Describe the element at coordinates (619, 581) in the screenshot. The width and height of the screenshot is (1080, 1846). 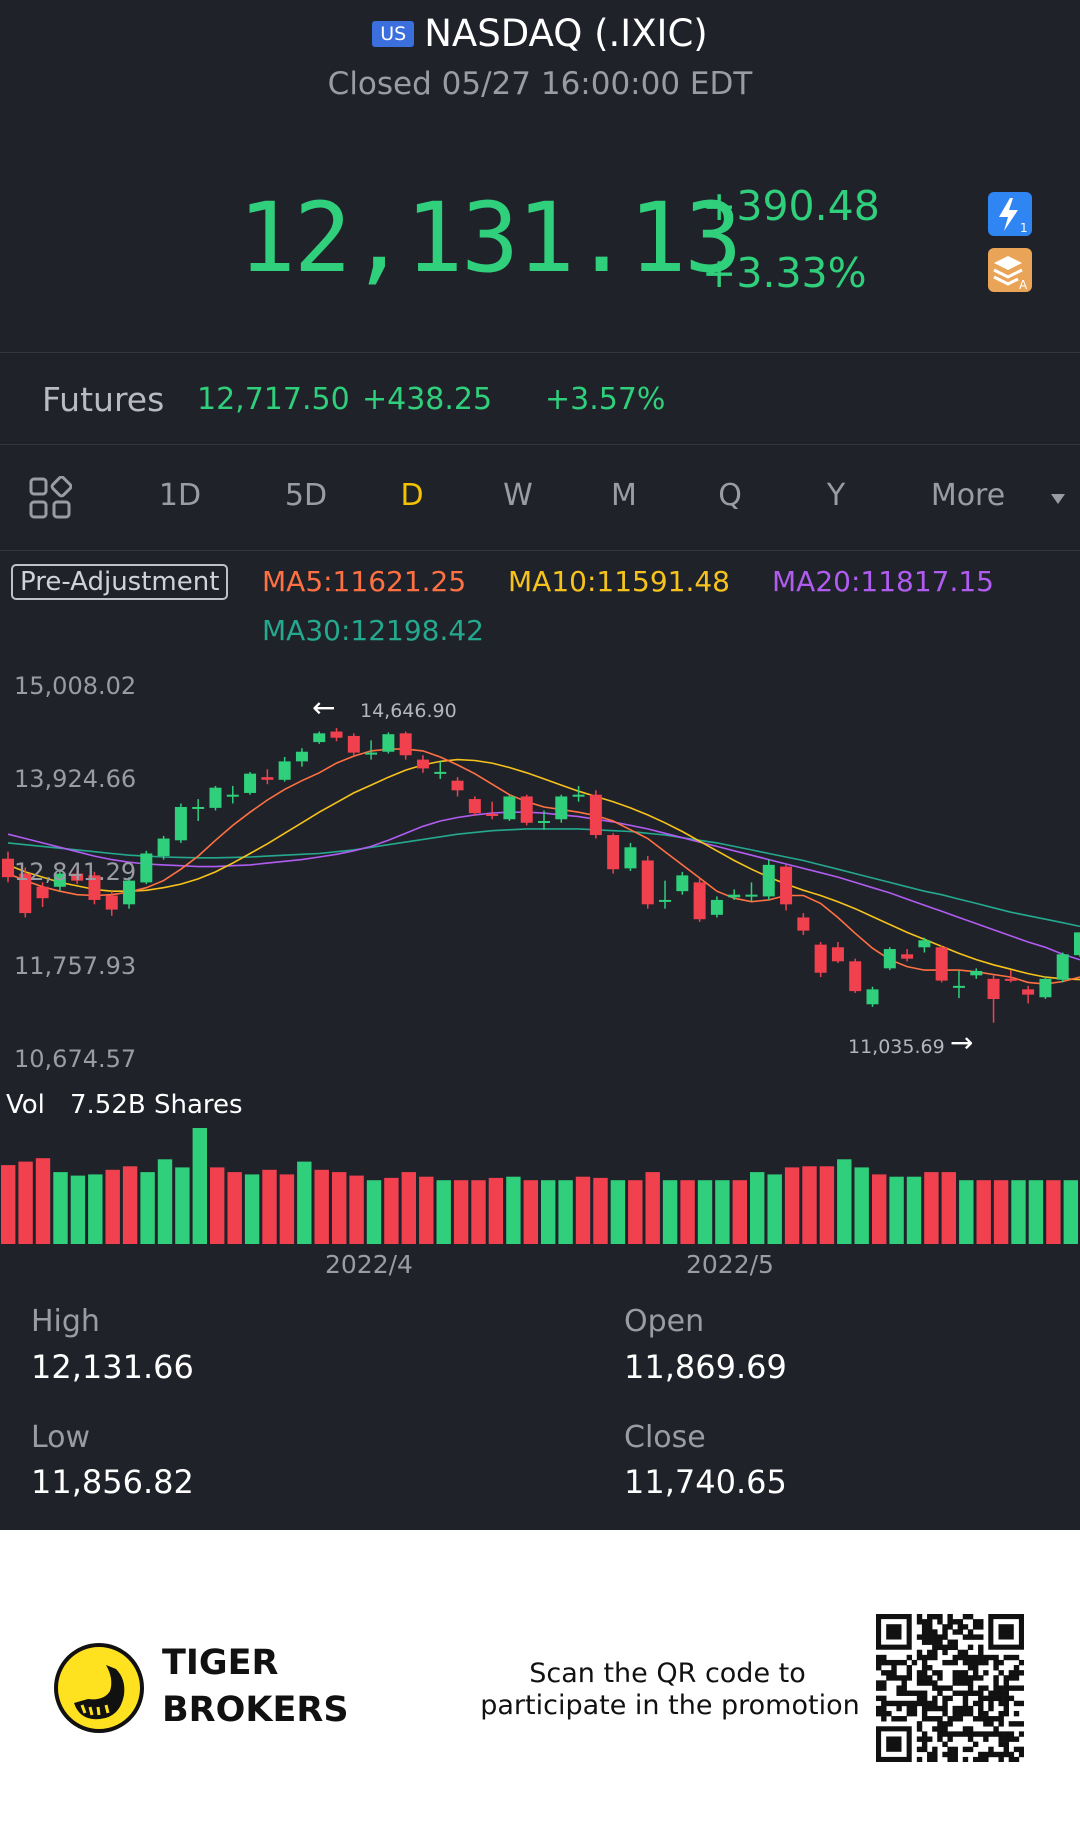
I see `ma10-value: MA10:11591.48` at that location.